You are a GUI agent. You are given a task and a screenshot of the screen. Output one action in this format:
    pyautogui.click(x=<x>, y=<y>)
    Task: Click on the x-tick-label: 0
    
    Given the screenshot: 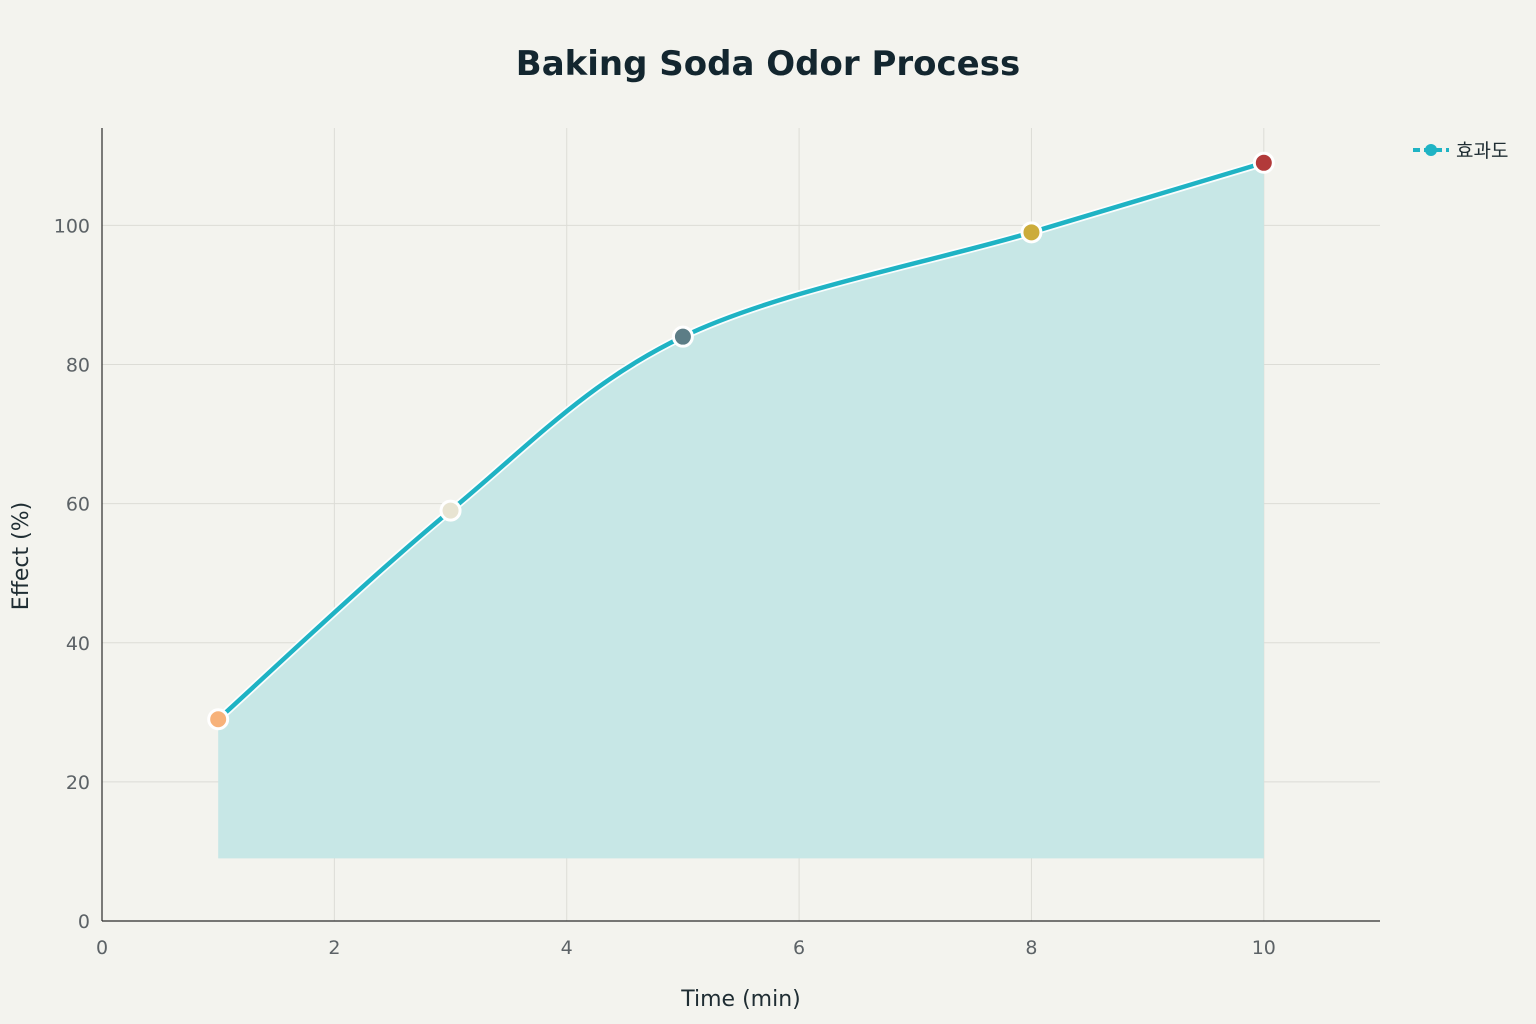 What is the action you would take?
    pyautogui.click(x=102, y=948)
    